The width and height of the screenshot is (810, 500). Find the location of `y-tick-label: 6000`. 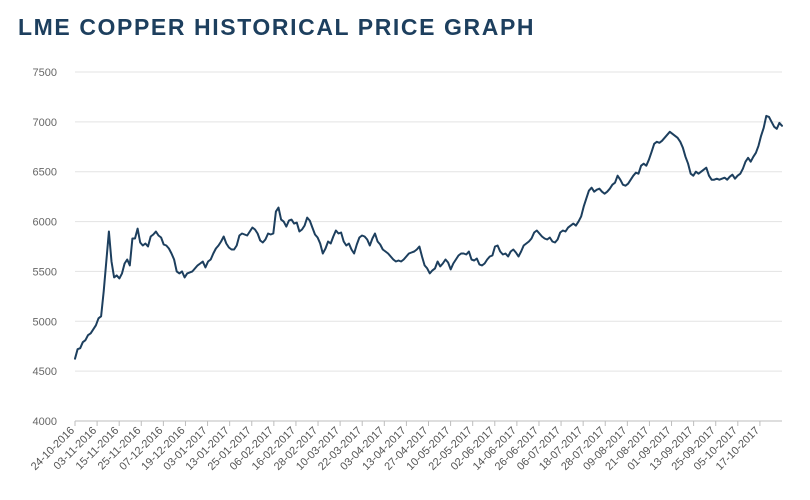

y-tick-label: 6000 is located at coordinates (45, 223).